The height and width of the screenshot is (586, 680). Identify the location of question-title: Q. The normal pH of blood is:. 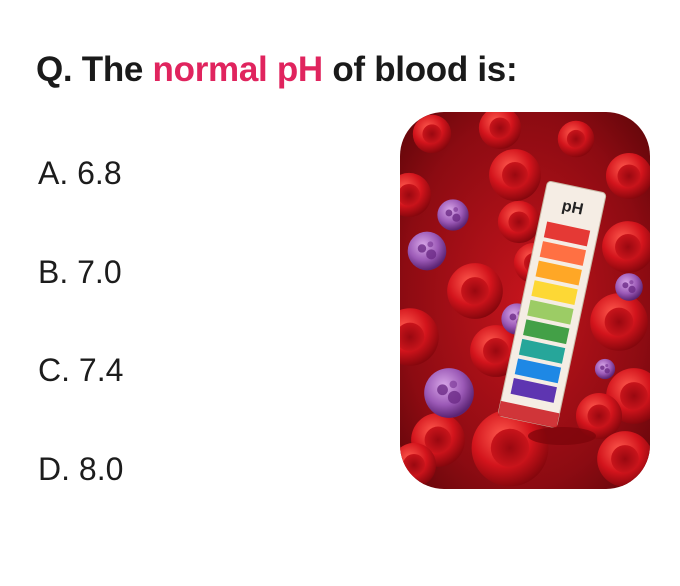
(277, 70).